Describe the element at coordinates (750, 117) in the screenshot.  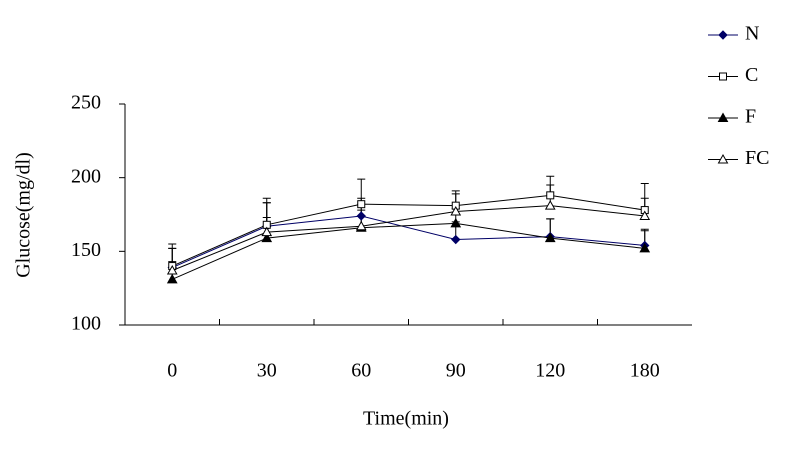
I see `legend-label: F` at that location.